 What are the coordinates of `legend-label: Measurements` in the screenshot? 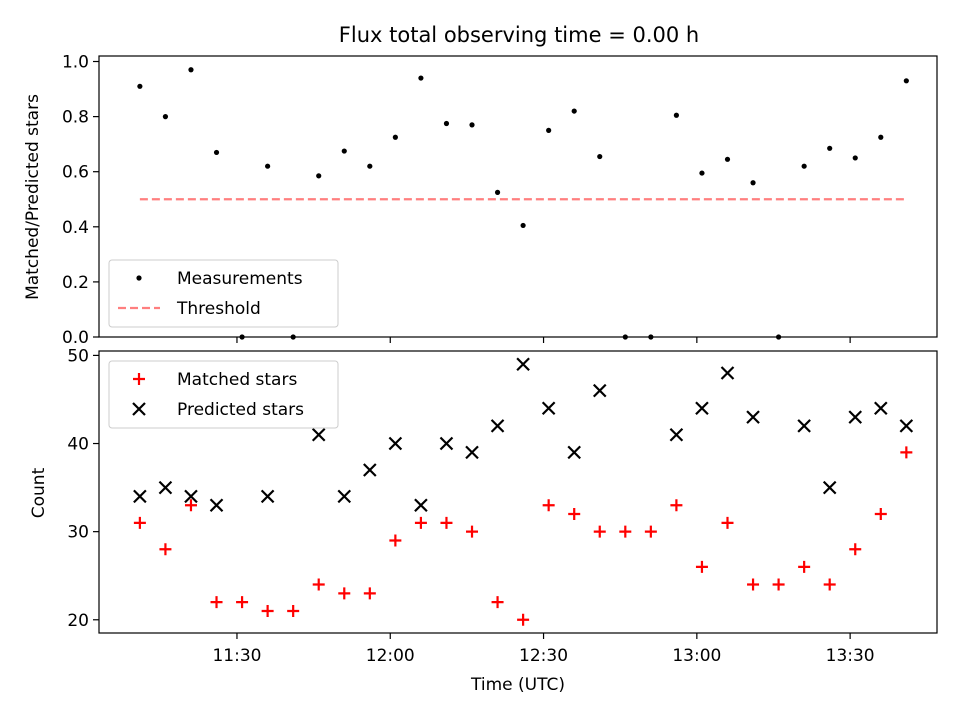 It's located at (240, 279).